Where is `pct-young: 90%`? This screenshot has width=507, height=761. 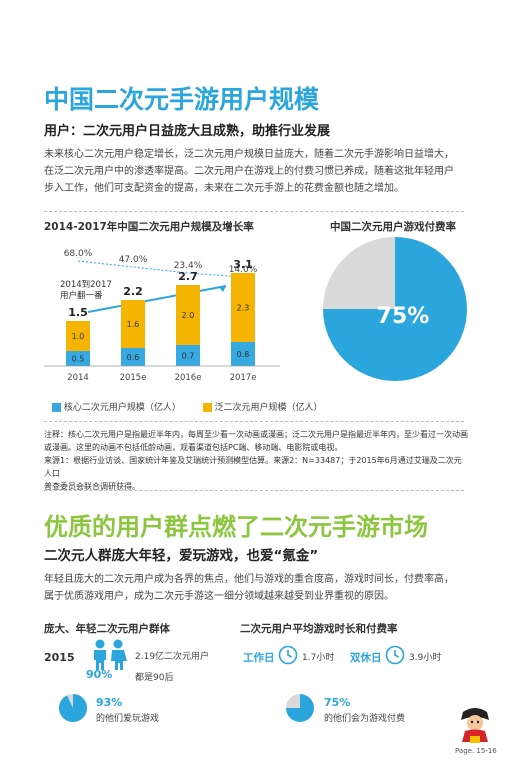 pct-young: 90% is located at coordinates (99, 674).